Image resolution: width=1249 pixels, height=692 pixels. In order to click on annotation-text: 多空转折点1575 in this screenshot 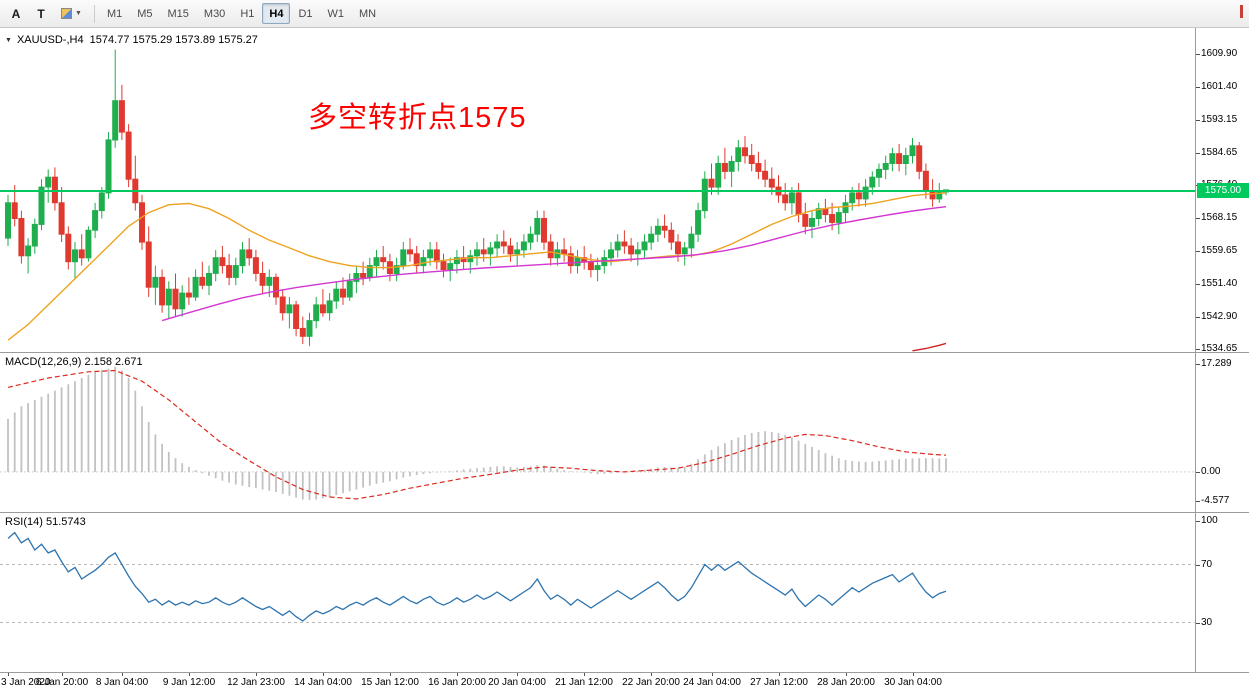, I will do `click(417, 118)`.